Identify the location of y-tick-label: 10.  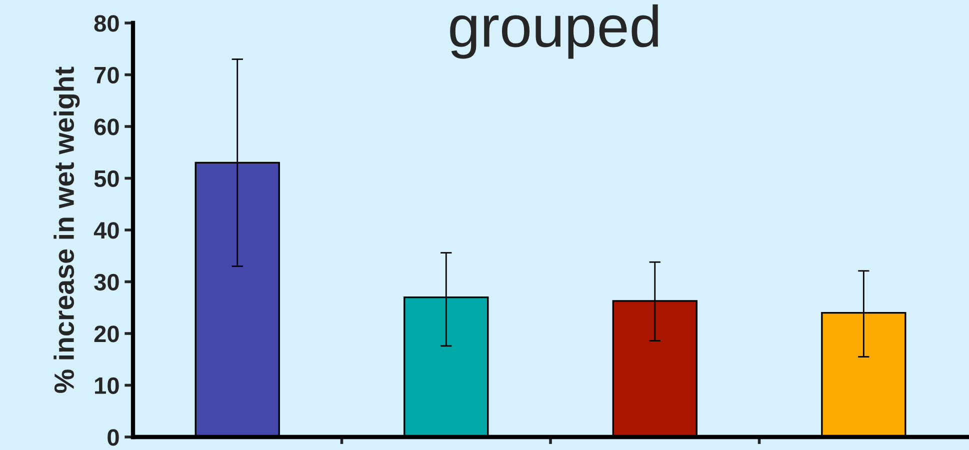
(107, 385).